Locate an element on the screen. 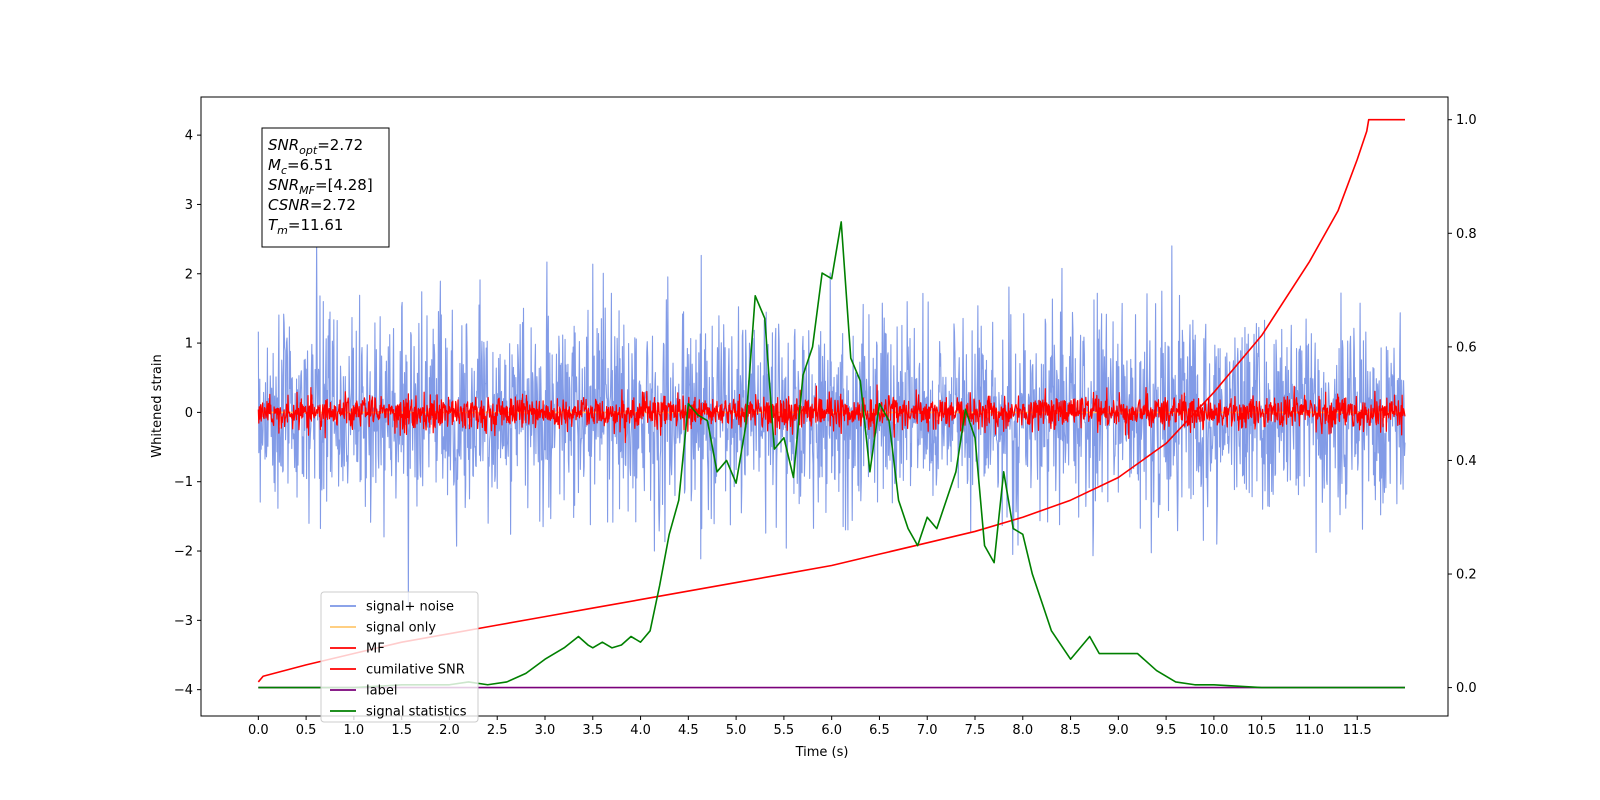 This screenshot has width=1600, height=800. x-tick-label: 1.5 is located at coordinates (401, 730).